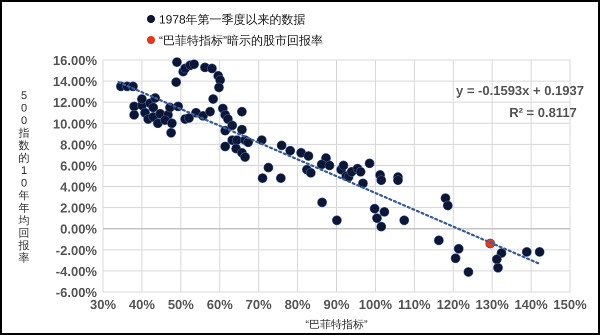  What do you see at coordinates (75, 102) in the screenshot?
I see `y-tick-label: 12.00%` at bounding box center [75, 102].